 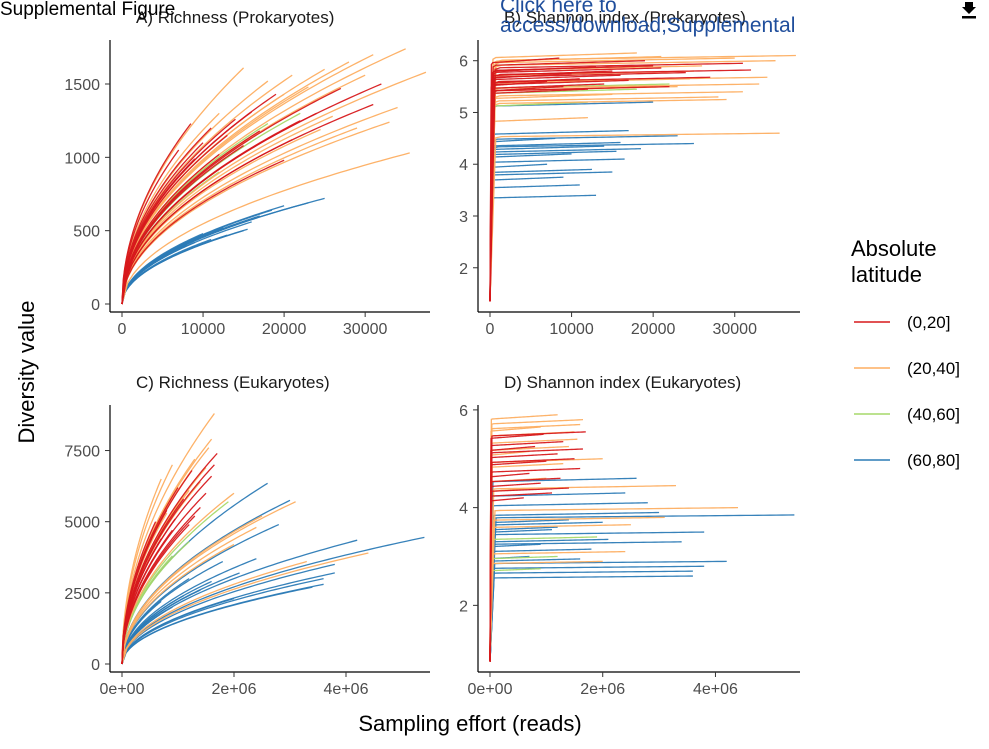 What do you see at coordinates (602, 689) in the screenshot?
I see `x-tick-label: 2e+06` at bounding box center [602, 689].